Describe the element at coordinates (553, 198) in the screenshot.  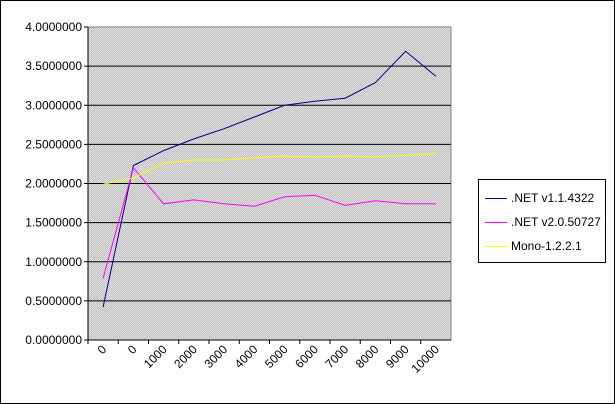
I see `legend-label-series-1: .NET v1.1.4322` at that location.